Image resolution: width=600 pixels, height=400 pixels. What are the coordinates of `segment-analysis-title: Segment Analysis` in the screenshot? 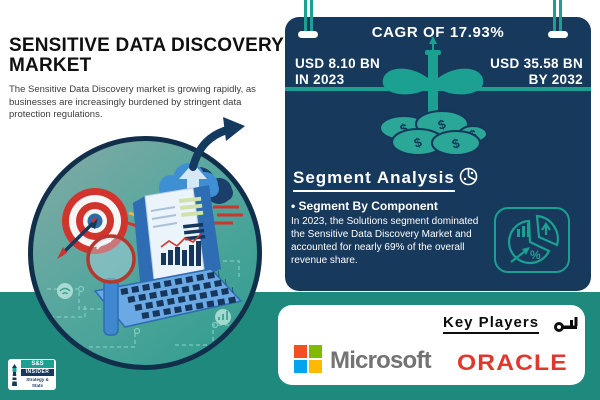 It's located at (374, 180).